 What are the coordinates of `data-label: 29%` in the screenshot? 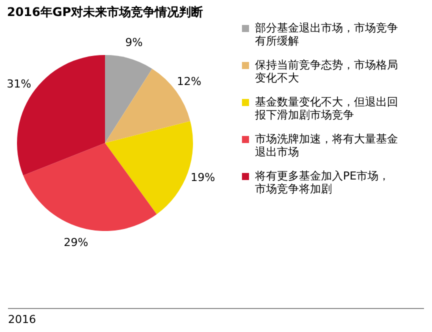 It's located at (76, 242).